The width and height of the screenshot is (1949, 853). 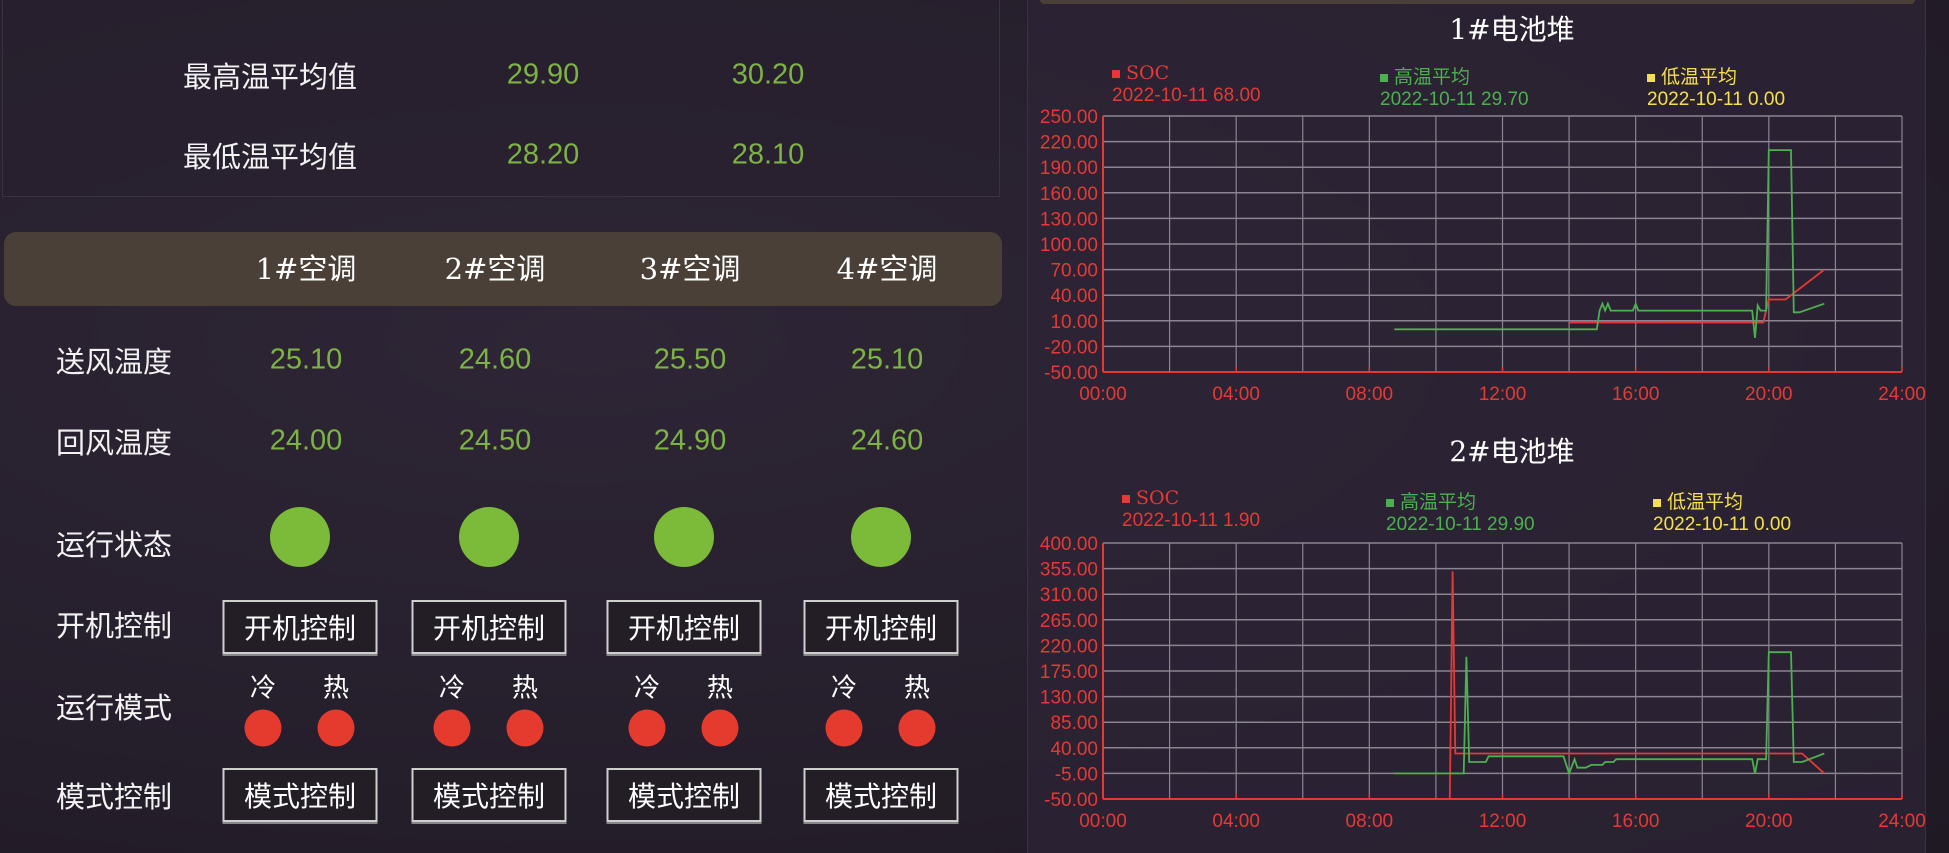 What do you see at coordinates (306, 359) in the screenshot?
I see `ac-1-supply-temp: 25.10` at bounding box center [306, 359].